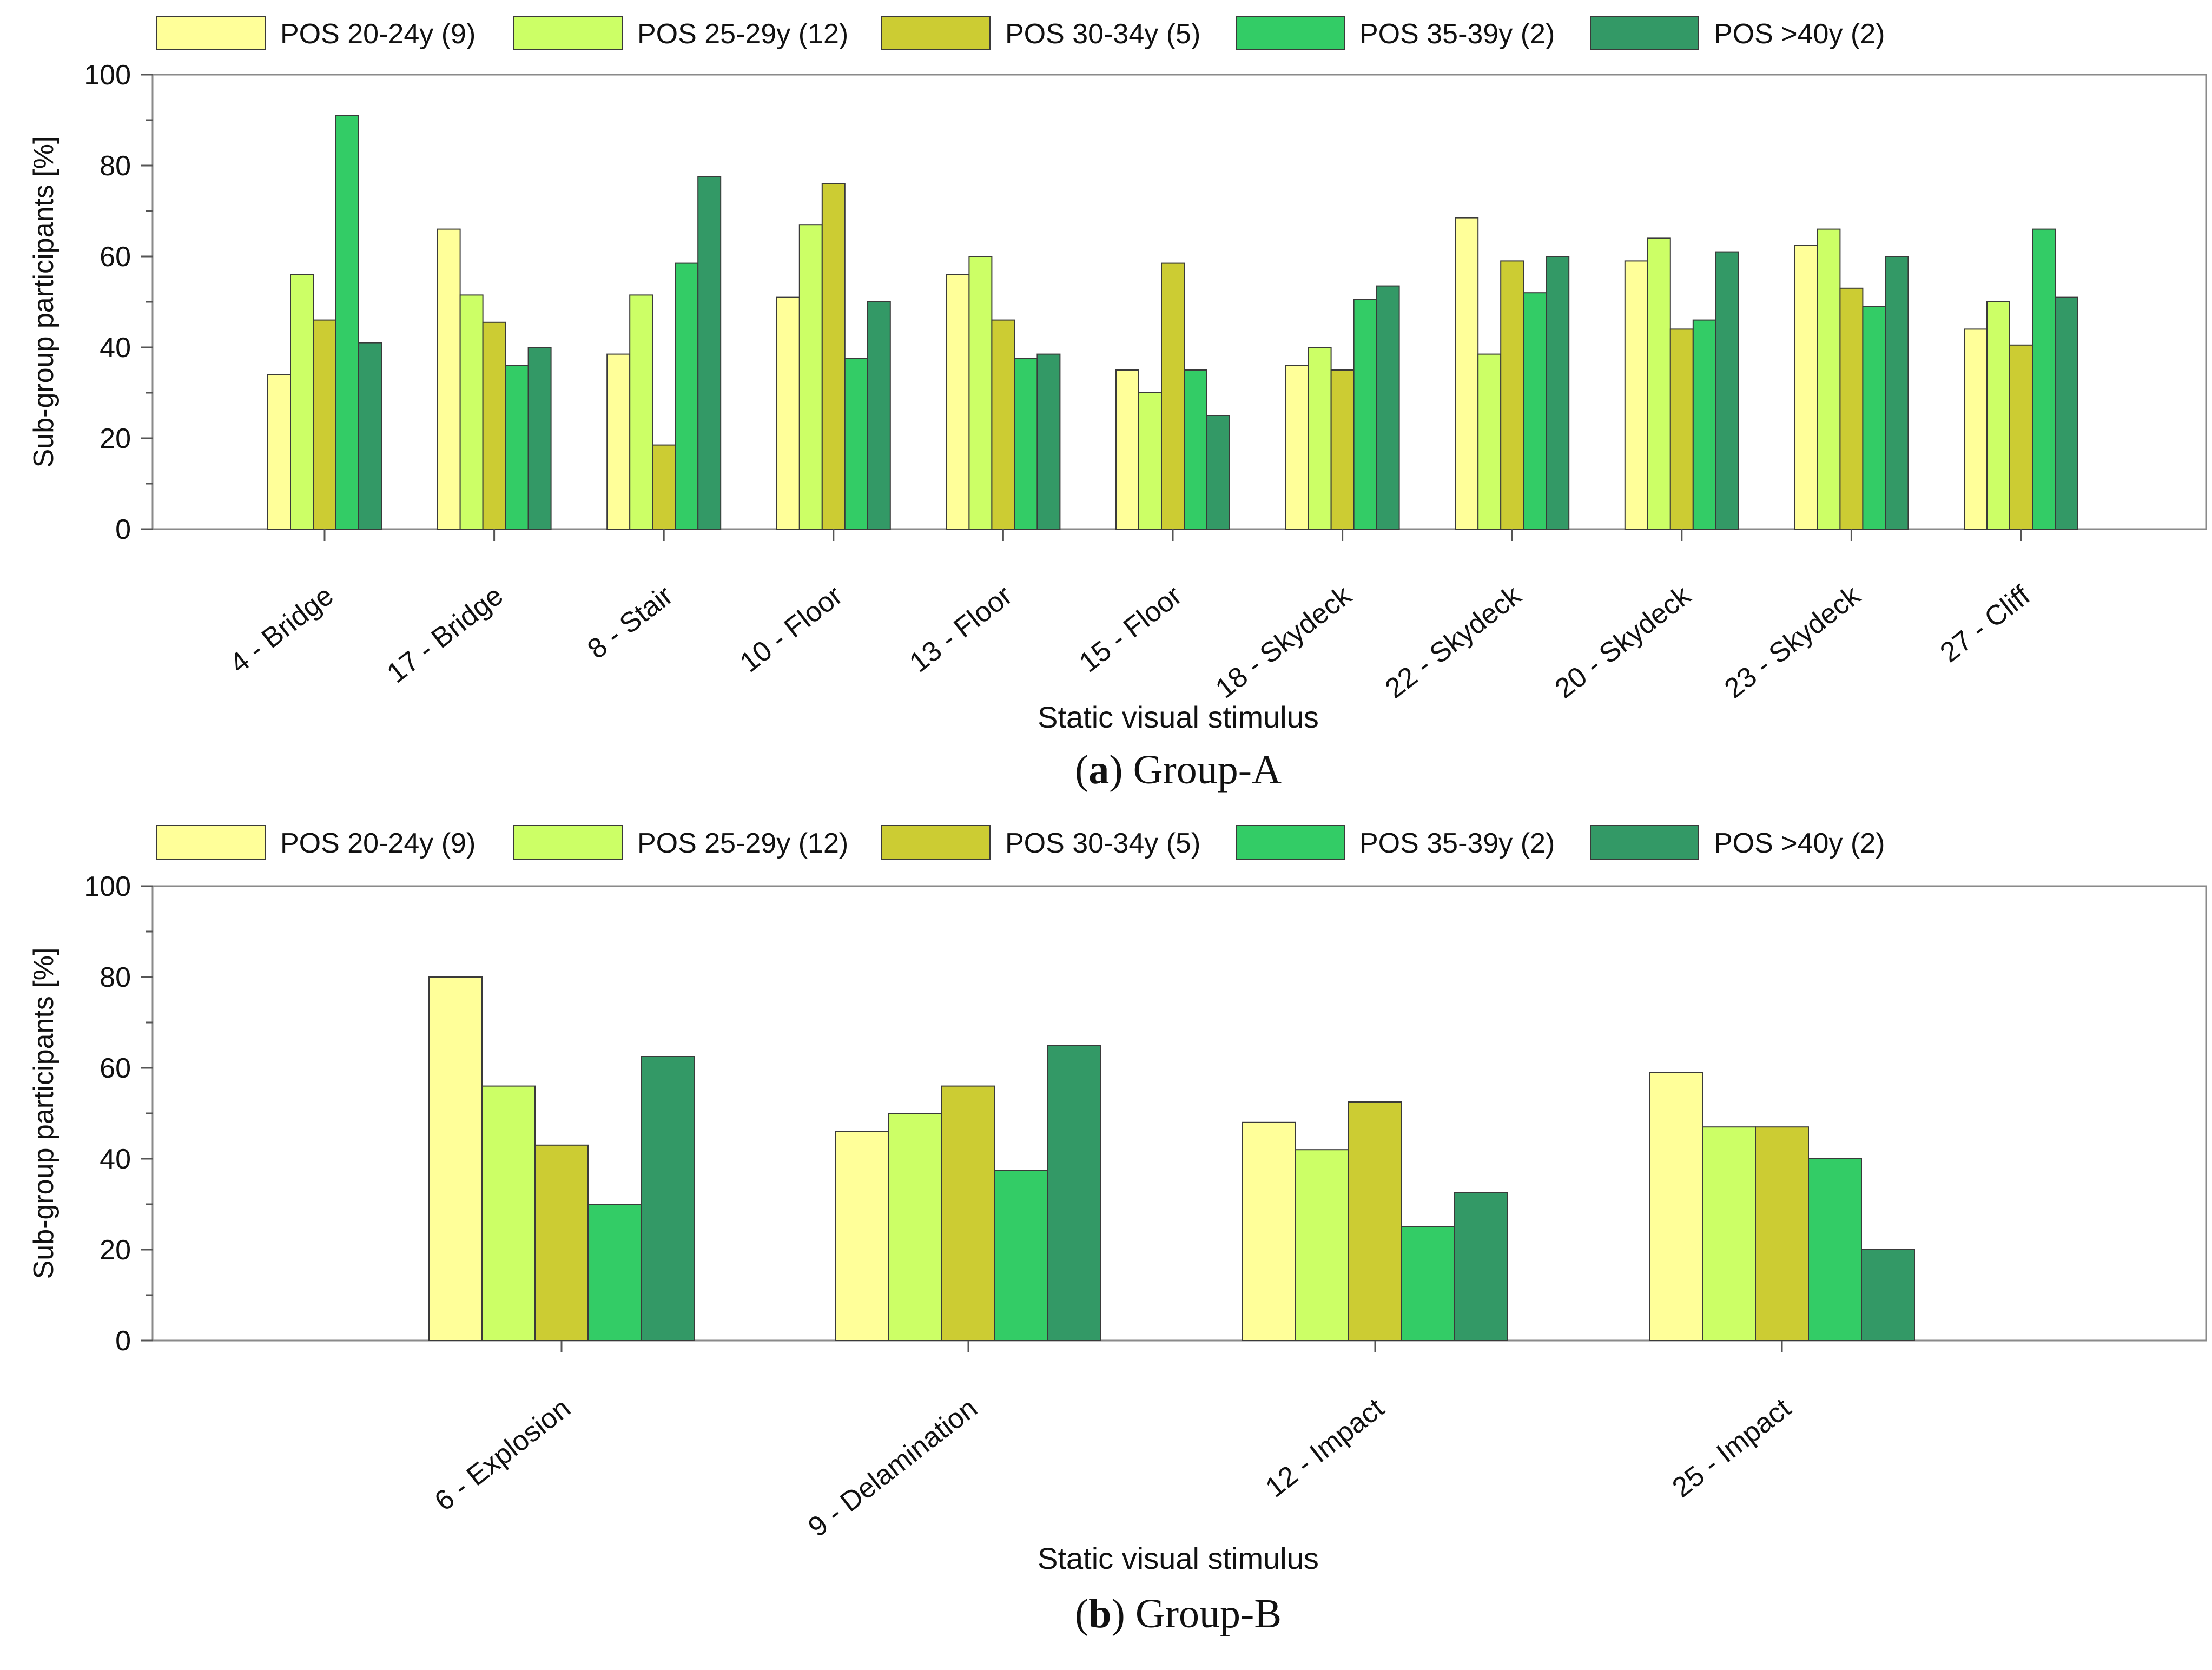 The height and width of the screenshot is (1670, 2212). What do you see at coordinates (1102, 844) in the screenshot?
I see `legend-label-pos-30-34y-5: POS 30-34y (5)` at bounding box center [1102, 844].